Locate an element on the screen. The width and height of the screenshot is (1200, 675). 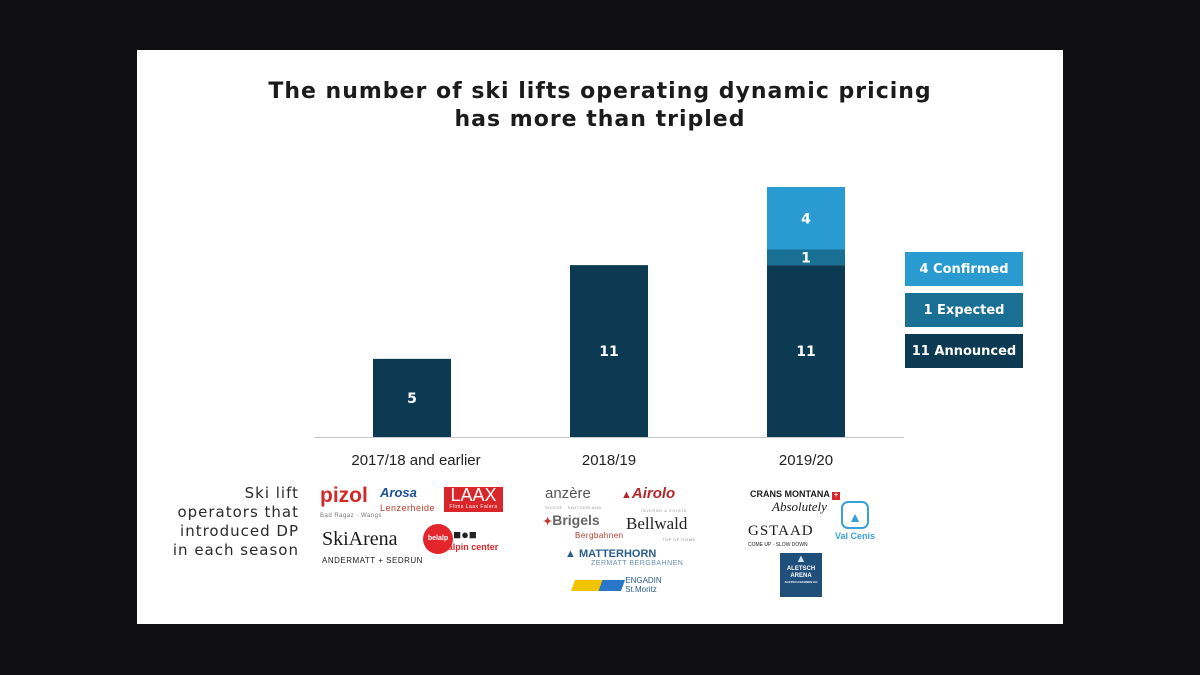
logo-gstaad: GSTAAD COME UP · SLOW DOWN is located at coordinates (781, 538).